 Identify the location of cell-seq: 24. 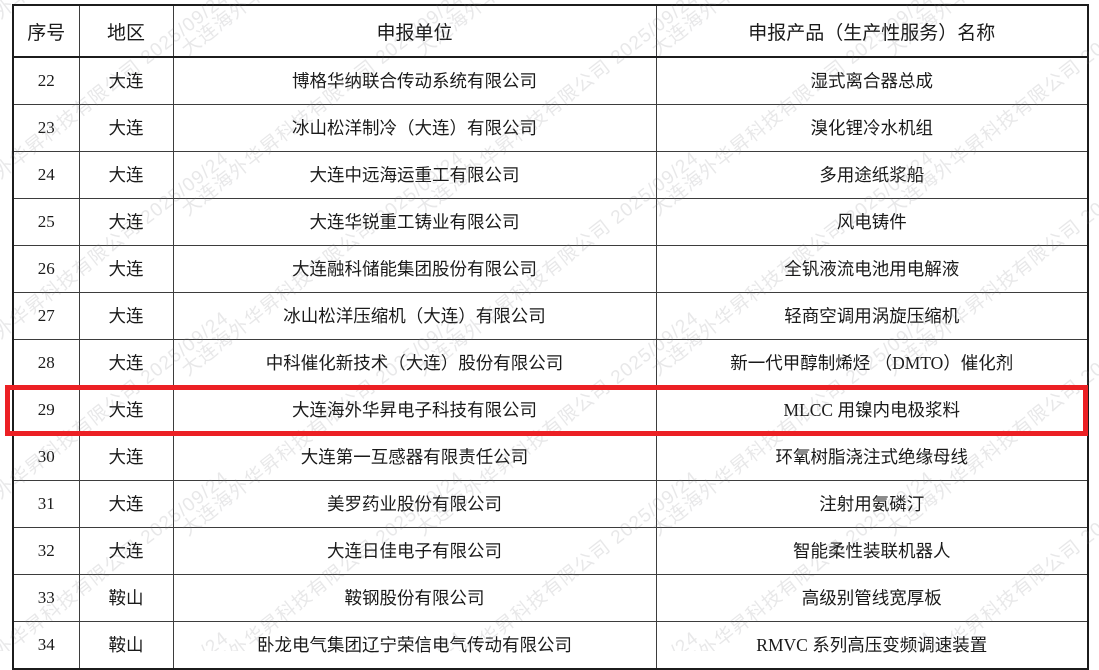
(46, 175).